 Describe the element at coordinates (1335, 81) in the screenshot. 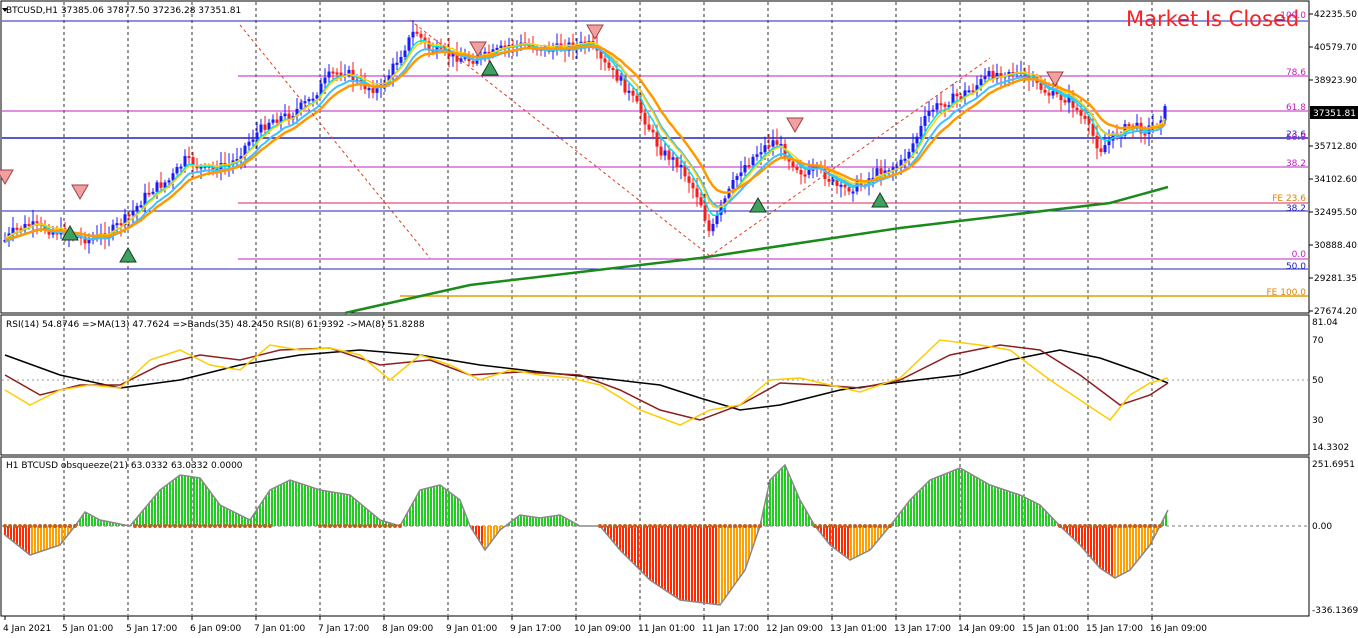

I see `price-axis-label: 38923.90` at that location.